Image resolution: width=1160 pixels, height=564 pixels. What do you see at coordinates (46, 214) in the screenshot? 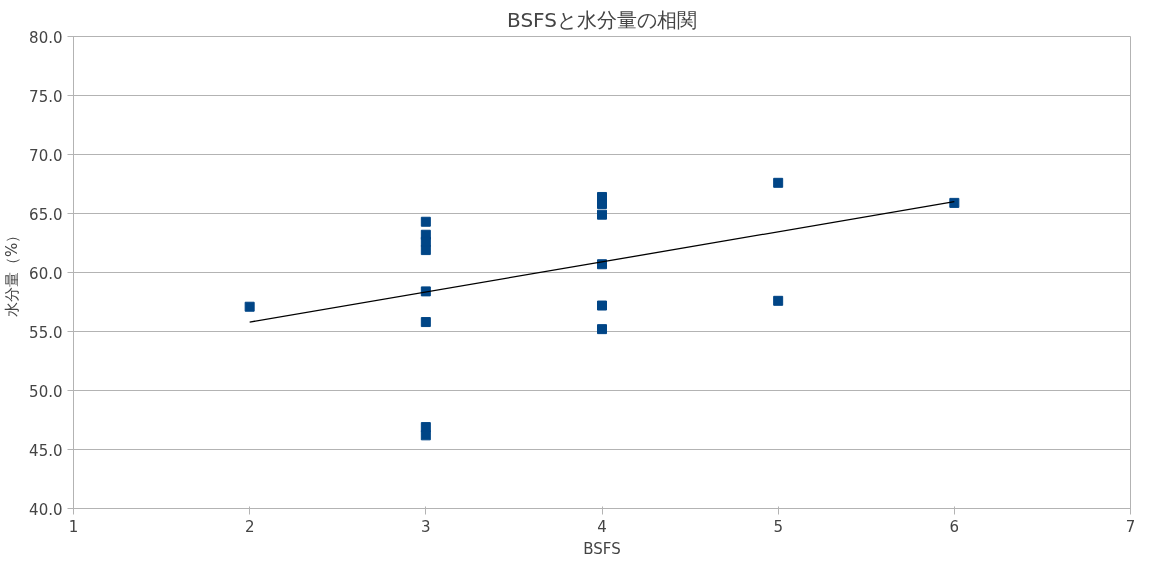
I see `y-tick-label: 65.0` at bounding box center [46, 214].